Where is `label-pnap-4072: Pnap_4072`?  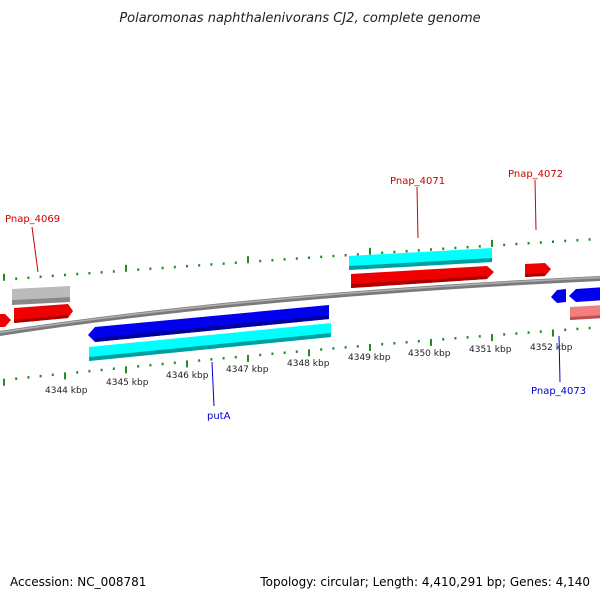
label-pnap-4072: Pnap_4072 is located at coordinates (535, 200).